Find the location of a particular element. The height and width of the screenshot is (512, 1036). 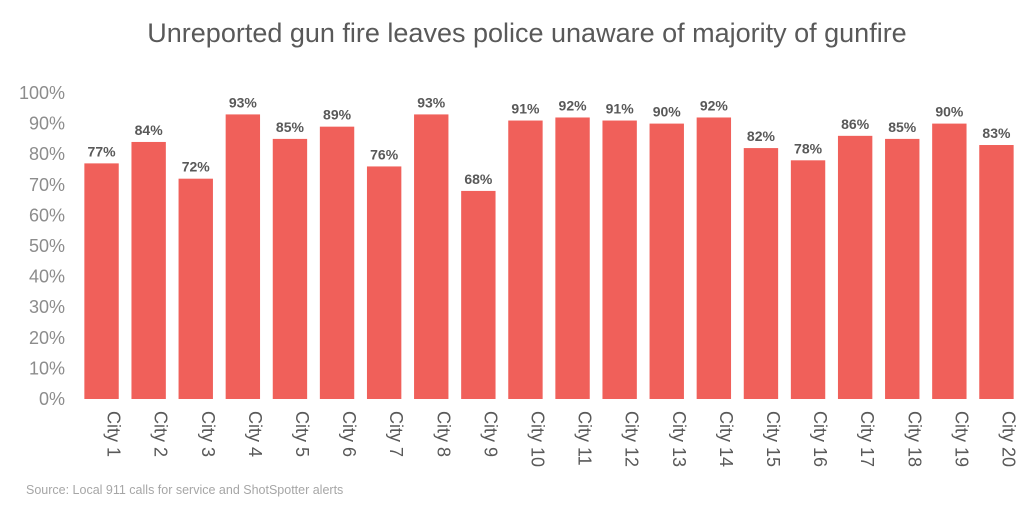

y-tick-label: 80% is located at coordinates (47, 154).